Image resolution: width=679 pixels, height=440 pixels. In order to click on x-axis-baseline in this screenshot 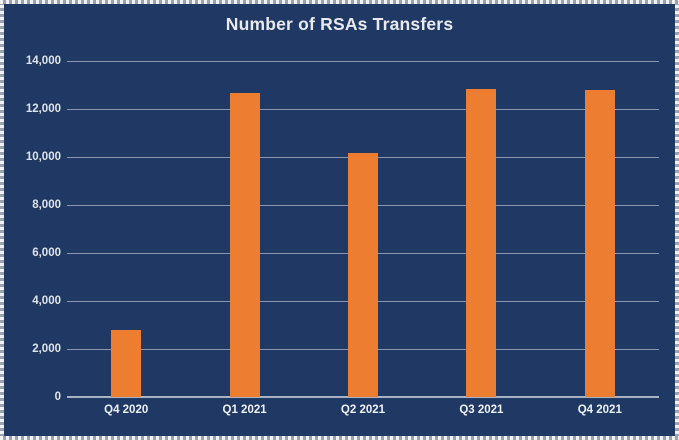, I will do `click(363, 397)`.